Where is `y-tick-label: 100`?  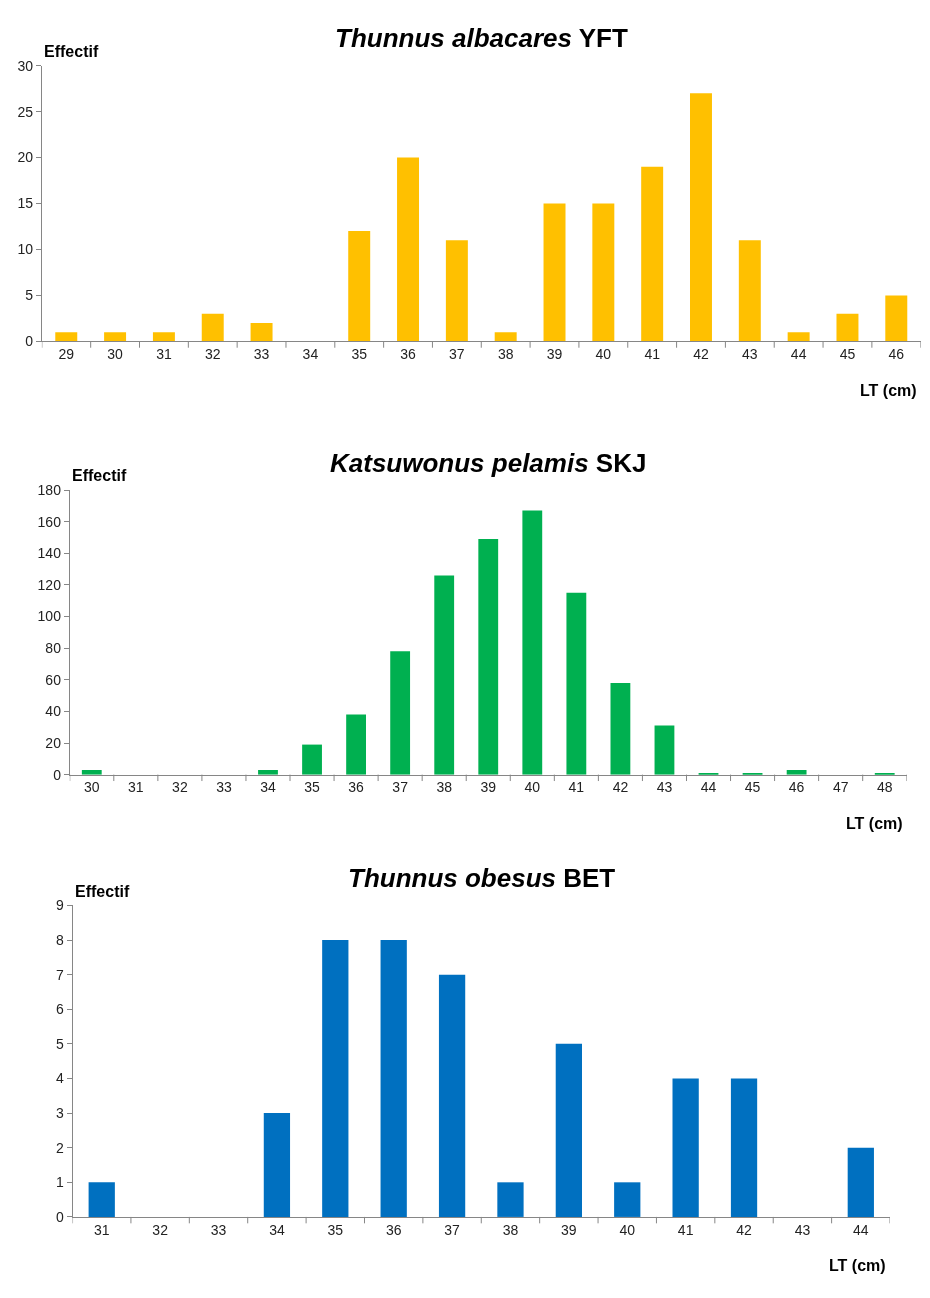
y-tick-label: 100 is located at coordinates (49, 616).